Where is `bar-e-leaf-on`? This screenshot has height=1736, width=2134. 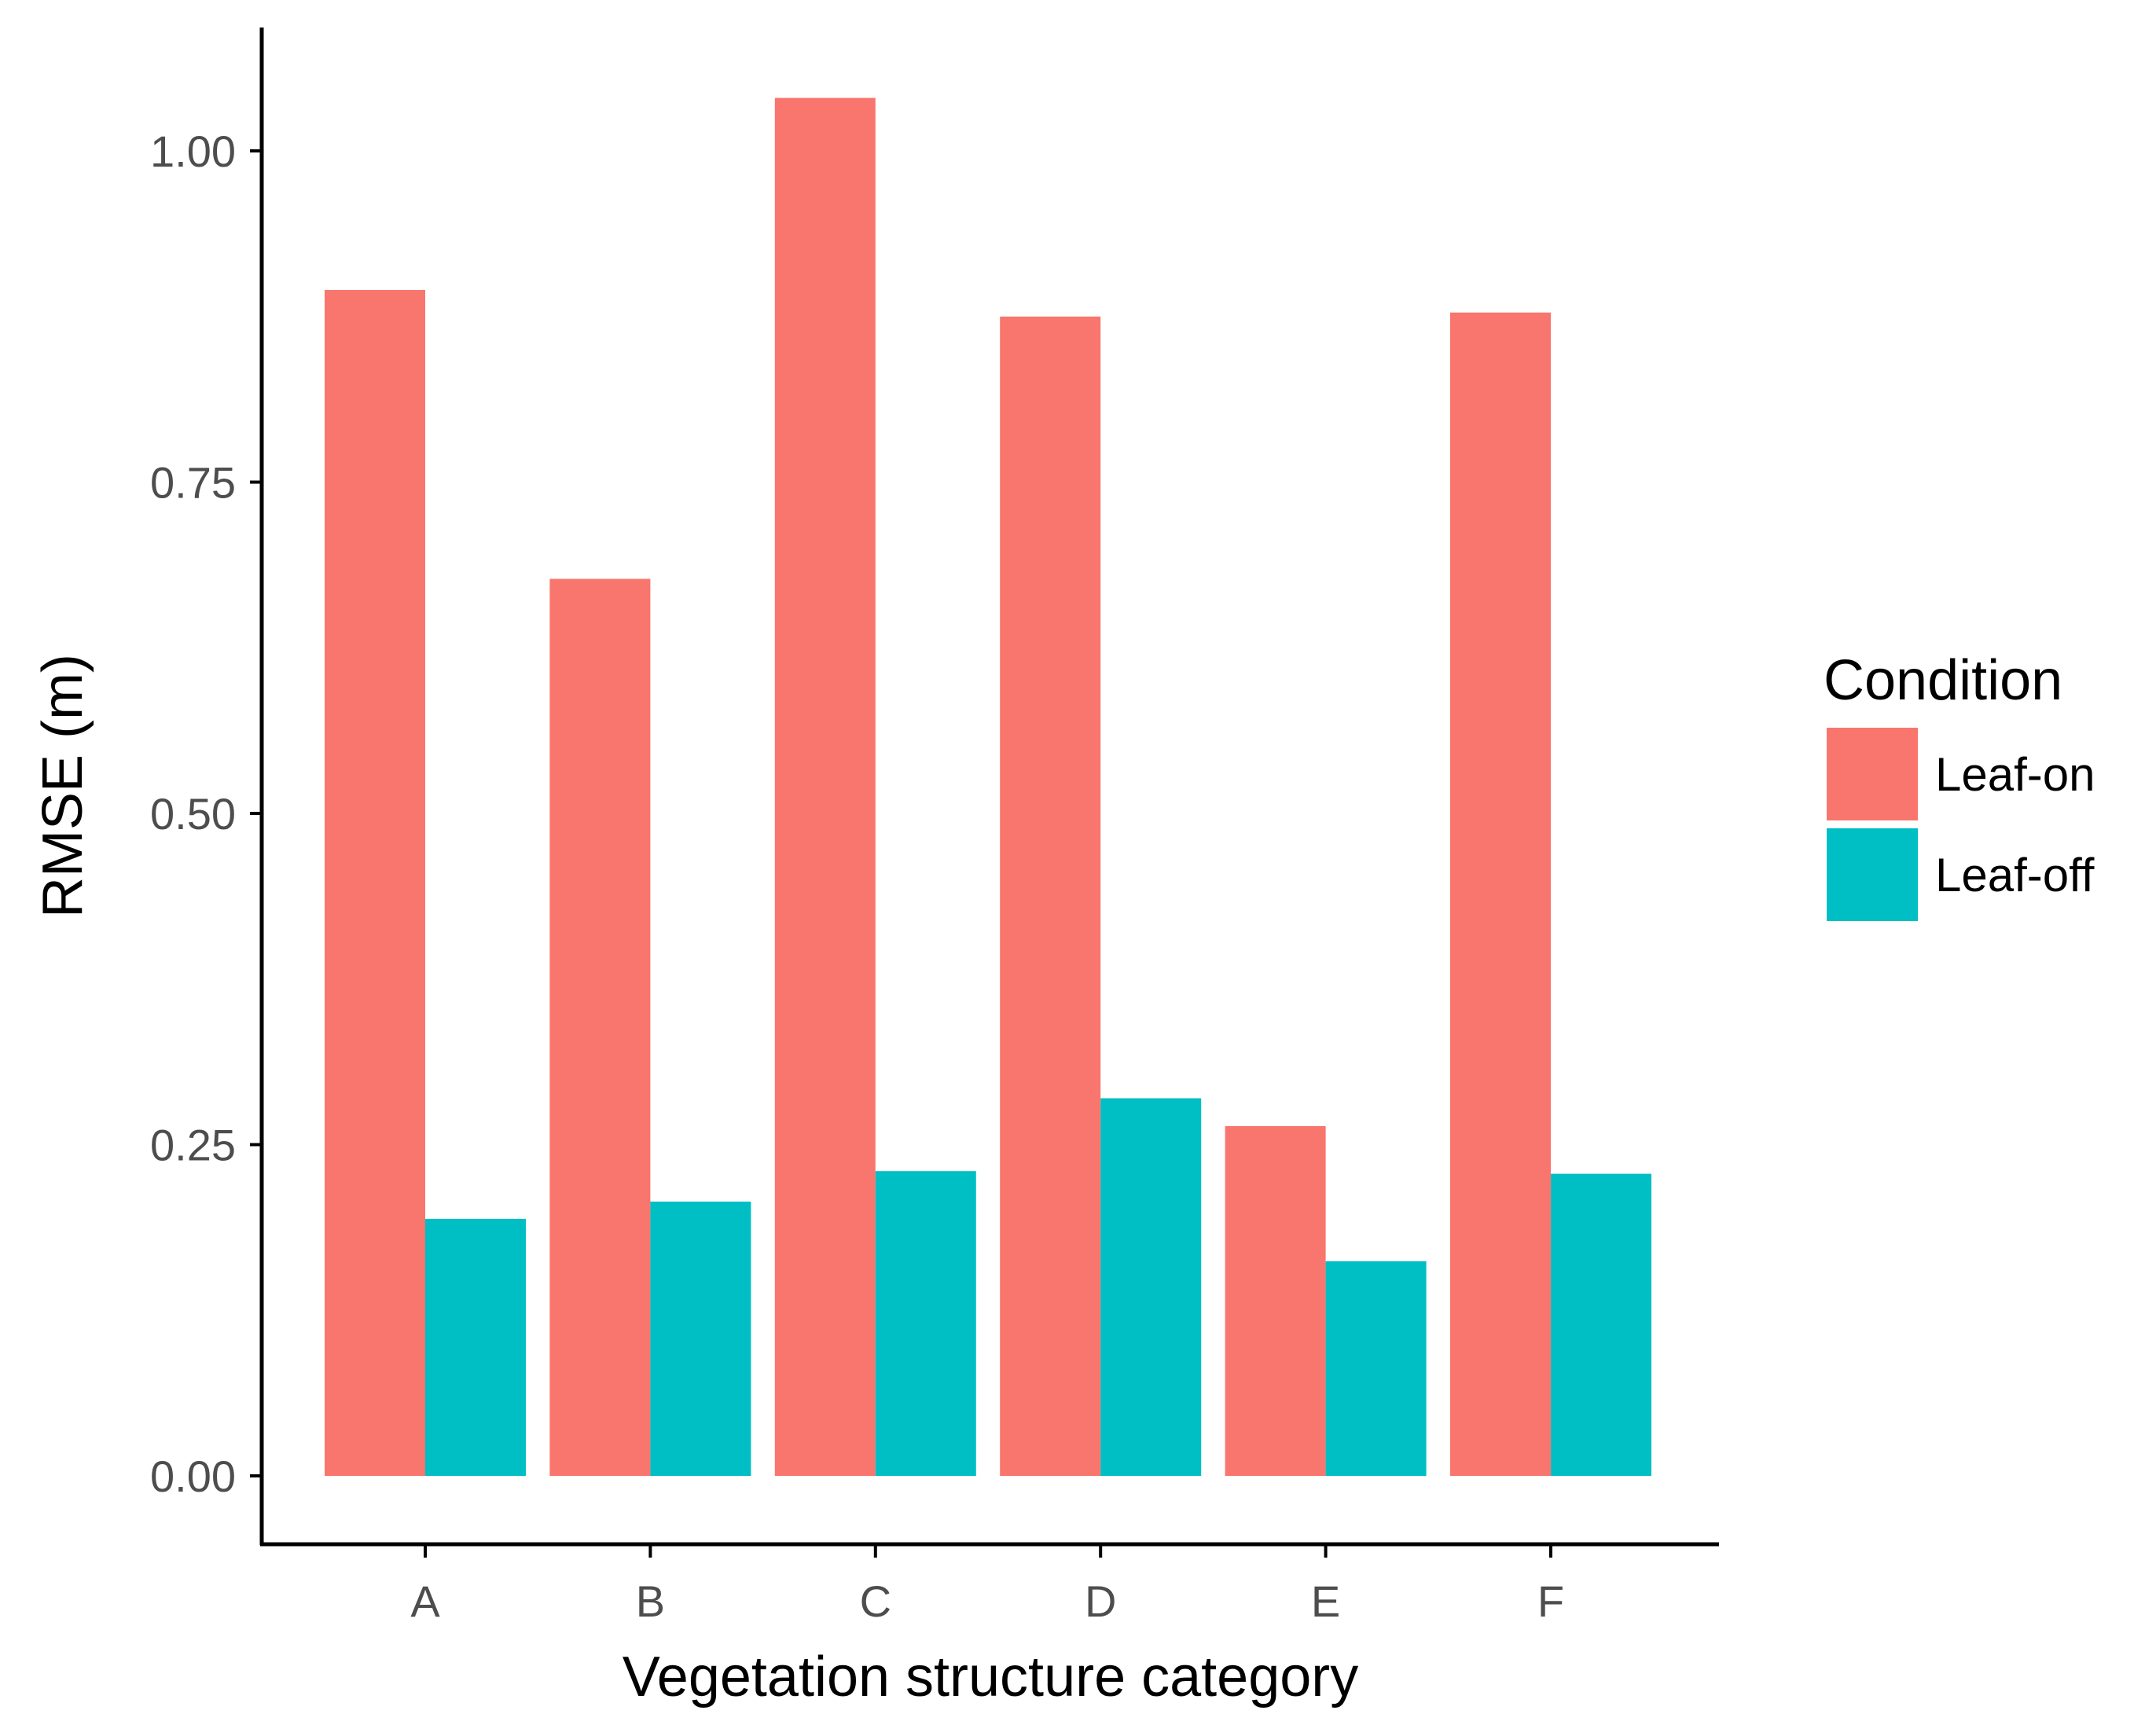
bar-e-leaf-on is located at coordinates (1275, 1300).